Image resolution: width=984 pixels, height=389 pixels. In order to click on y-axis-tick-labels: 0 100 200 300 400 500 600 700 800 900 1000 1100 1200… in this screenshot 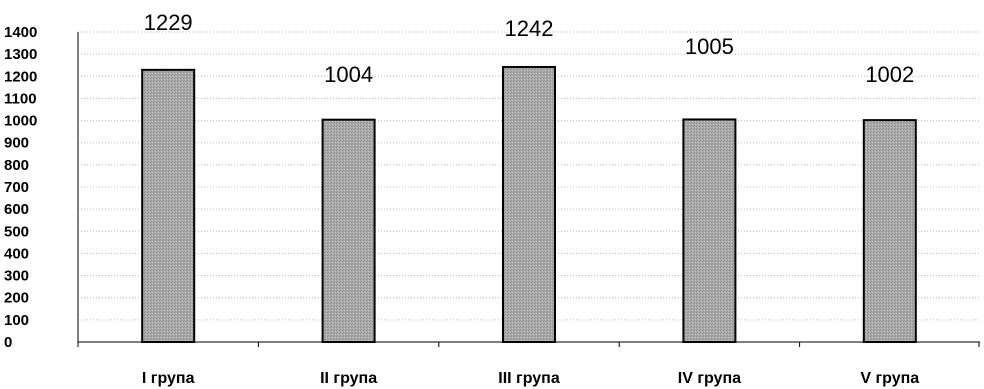, I will do `click(20, 187)`.